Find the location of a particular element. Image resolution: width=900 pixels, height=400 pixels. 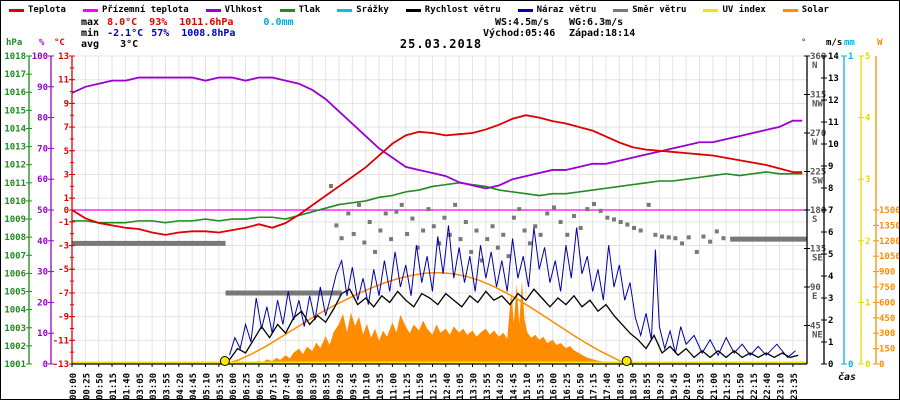

svg-text: 3 is located at coordinates (66, 175).